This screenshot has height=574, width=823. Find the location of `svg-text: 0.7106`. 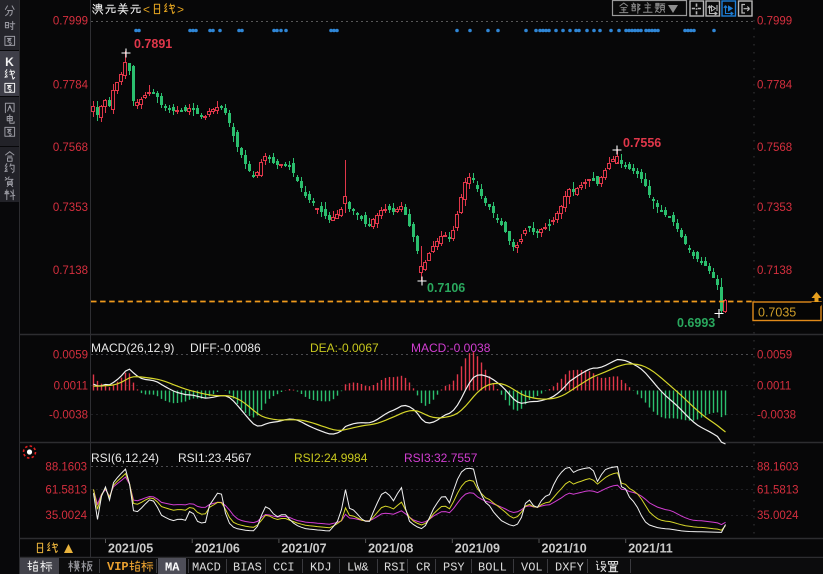

svg-text: 0.7106 is located at coordinates (446, 288).